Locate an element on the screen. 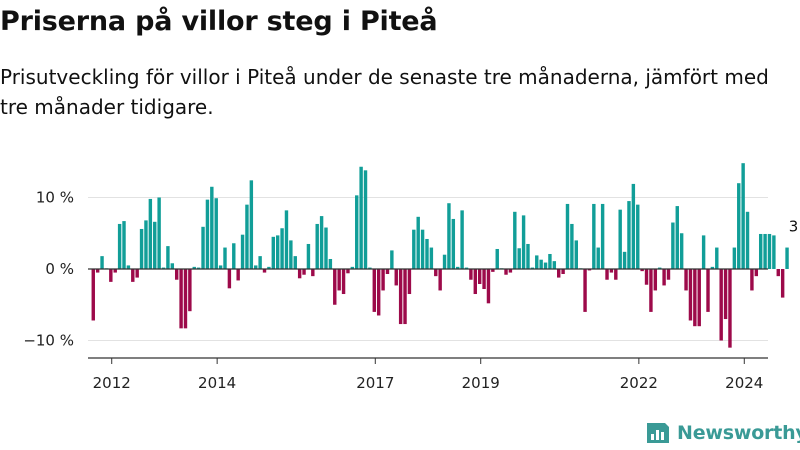 This screenshot has width=800, height=450. newsworthy-logo: Newsworthy is located at coordinates (722, 433).